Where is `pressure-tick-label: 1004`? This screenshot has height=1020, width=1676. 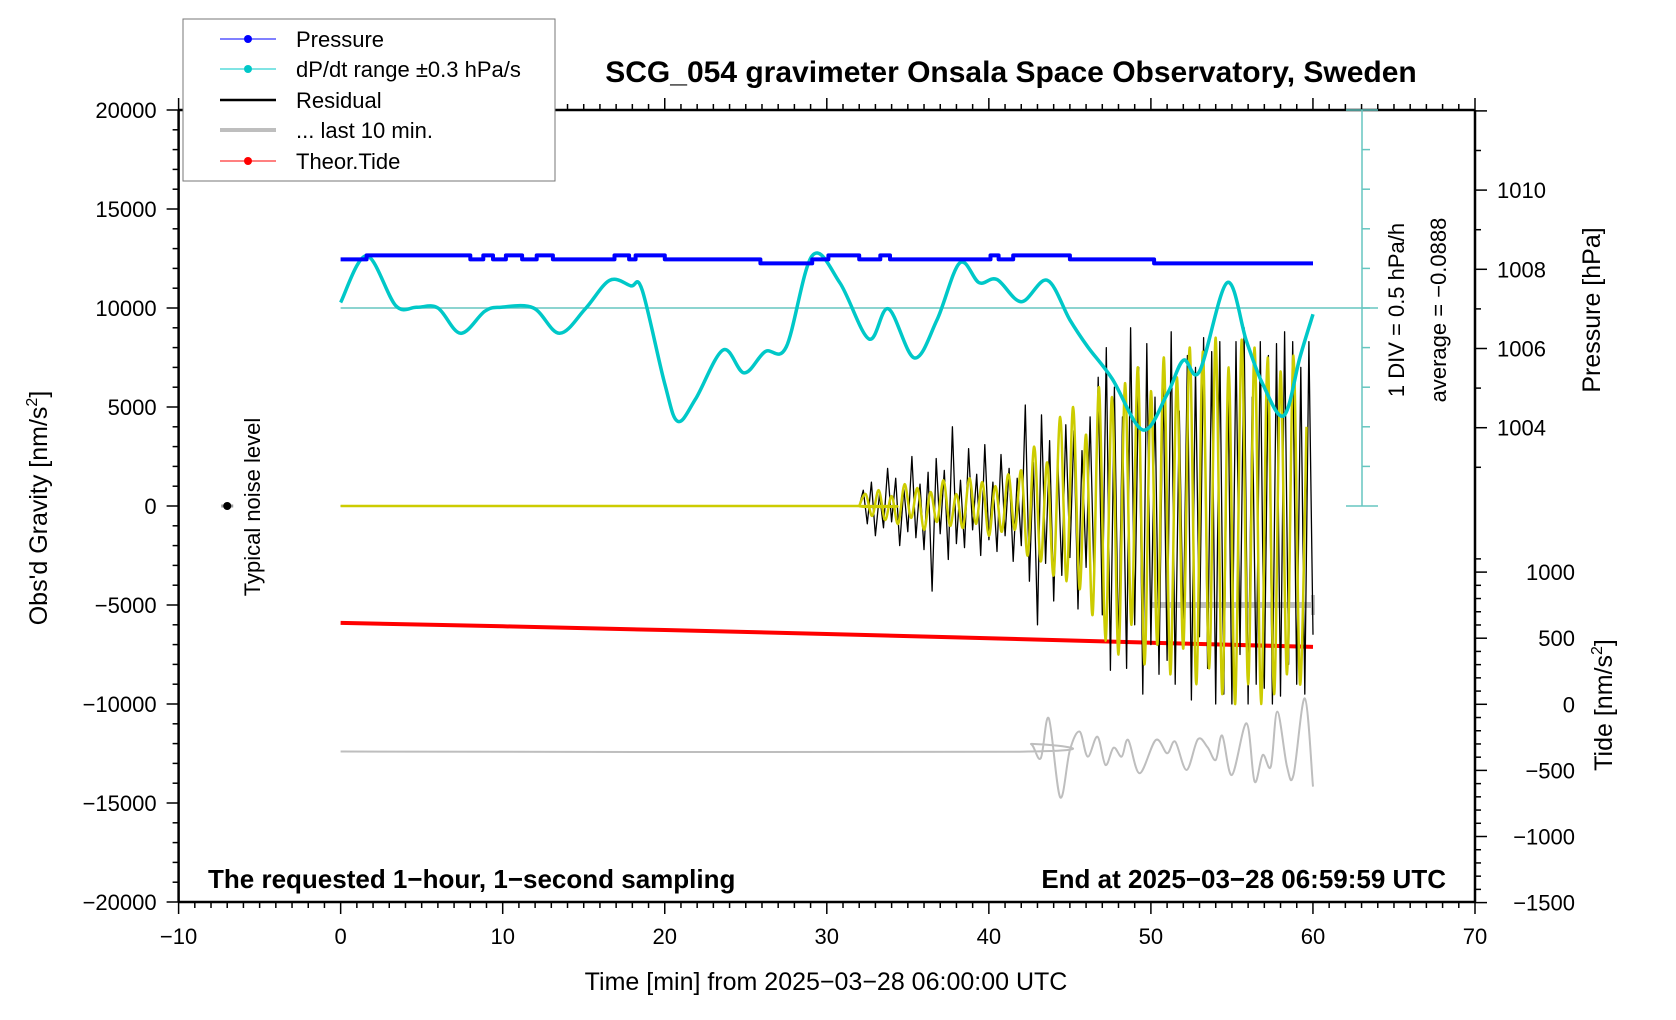
pressure-tick-label: 1004 is located at coordinates (1521, 428).